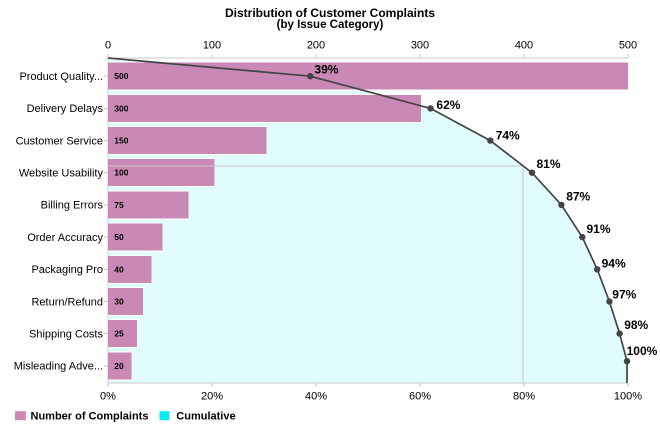 The image size is (660, 435). I want to click on svg-text: 80%, so click(524, 396).